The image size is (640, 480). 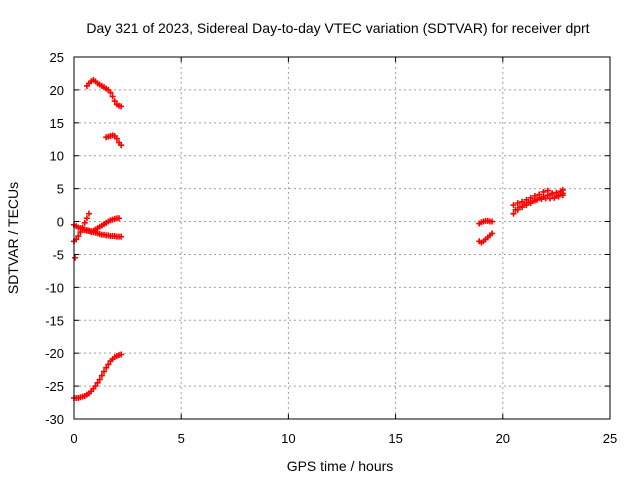 What do you see at coordinates (13, 238) in the screenshot?
I see `y-axis-label: SDTVAR / TECUs` at bounding box center [13, 238].